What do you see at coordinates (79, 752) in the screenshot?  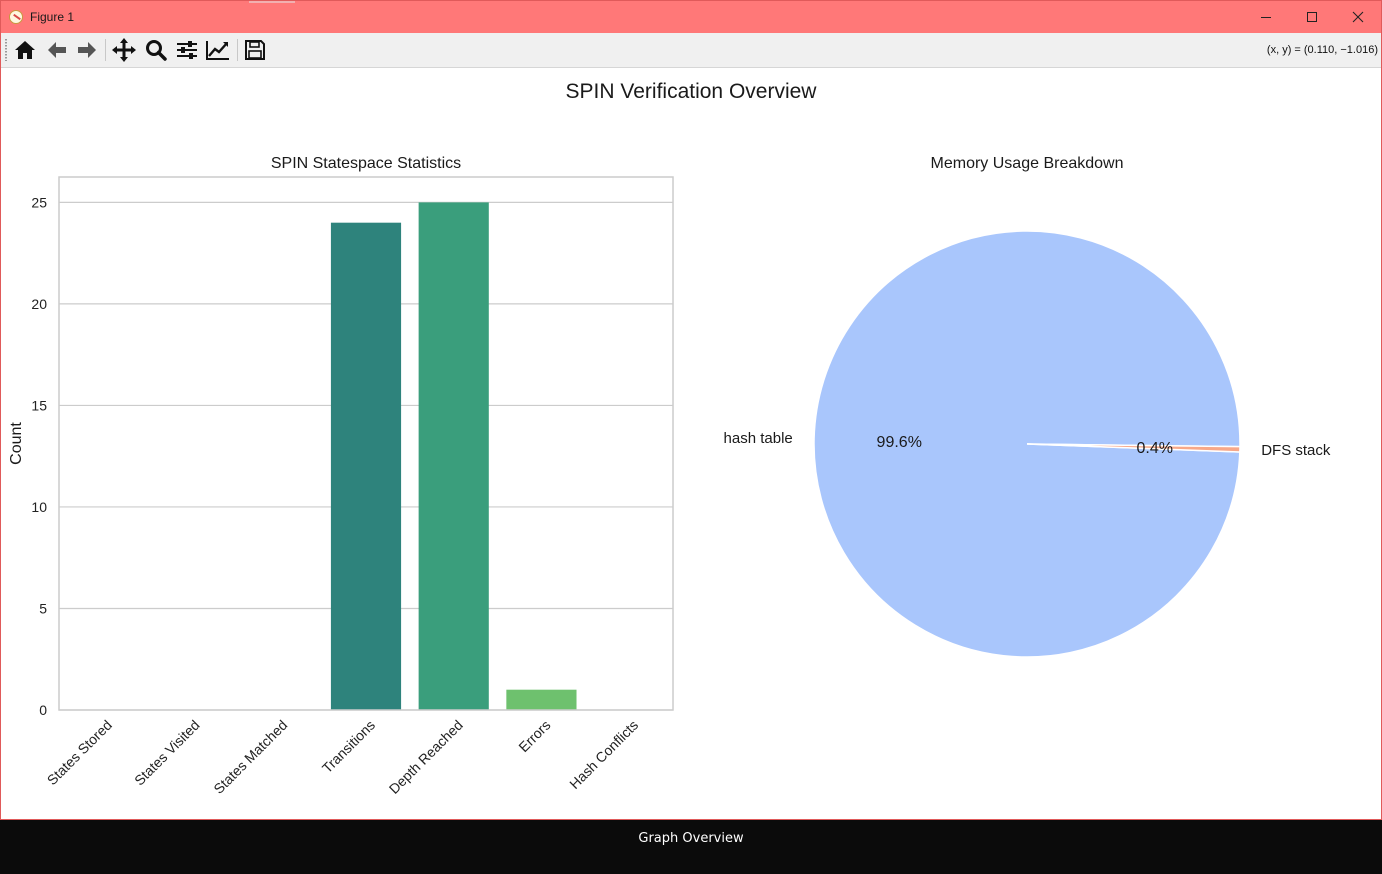 I see `x-tick-label: States Stored` at bounding box center [79, 752].